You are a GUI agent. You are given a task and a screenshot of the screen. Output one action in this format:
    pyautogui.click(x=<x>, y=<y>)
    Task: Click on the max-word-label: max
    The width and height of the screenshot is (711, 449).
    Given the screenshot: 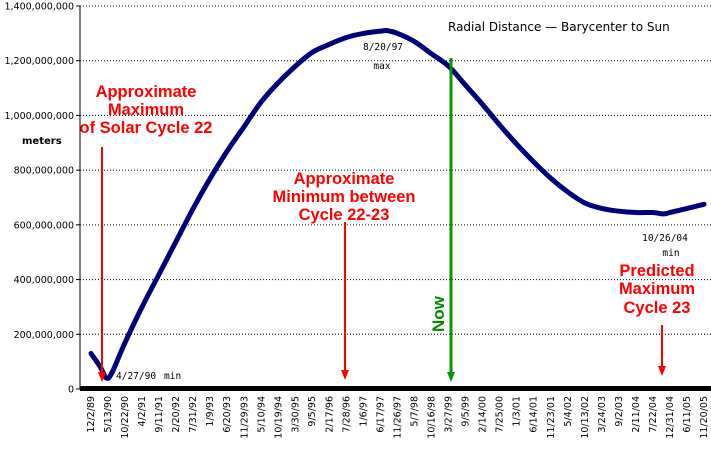 What is the action you would take?
    pyautogui.click(x=381, y=66)
    